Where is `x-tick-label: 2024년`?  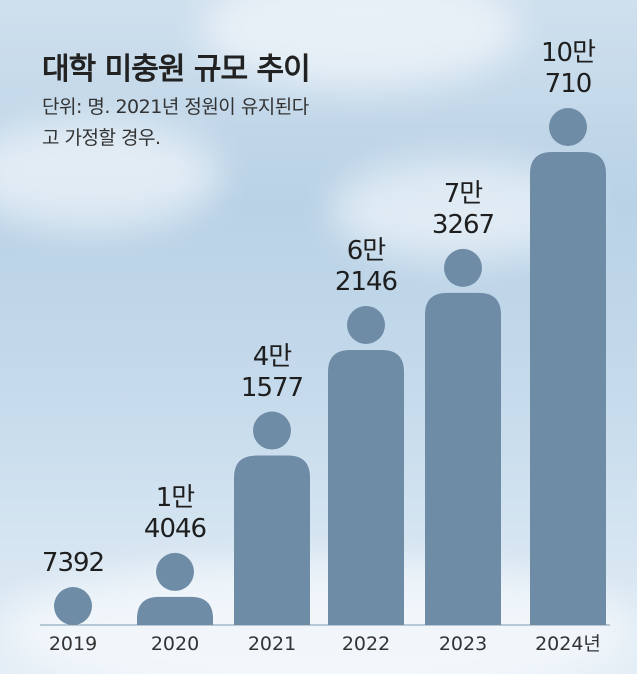 x-tick-label: 2024년 is located at coordinates (568, 644).